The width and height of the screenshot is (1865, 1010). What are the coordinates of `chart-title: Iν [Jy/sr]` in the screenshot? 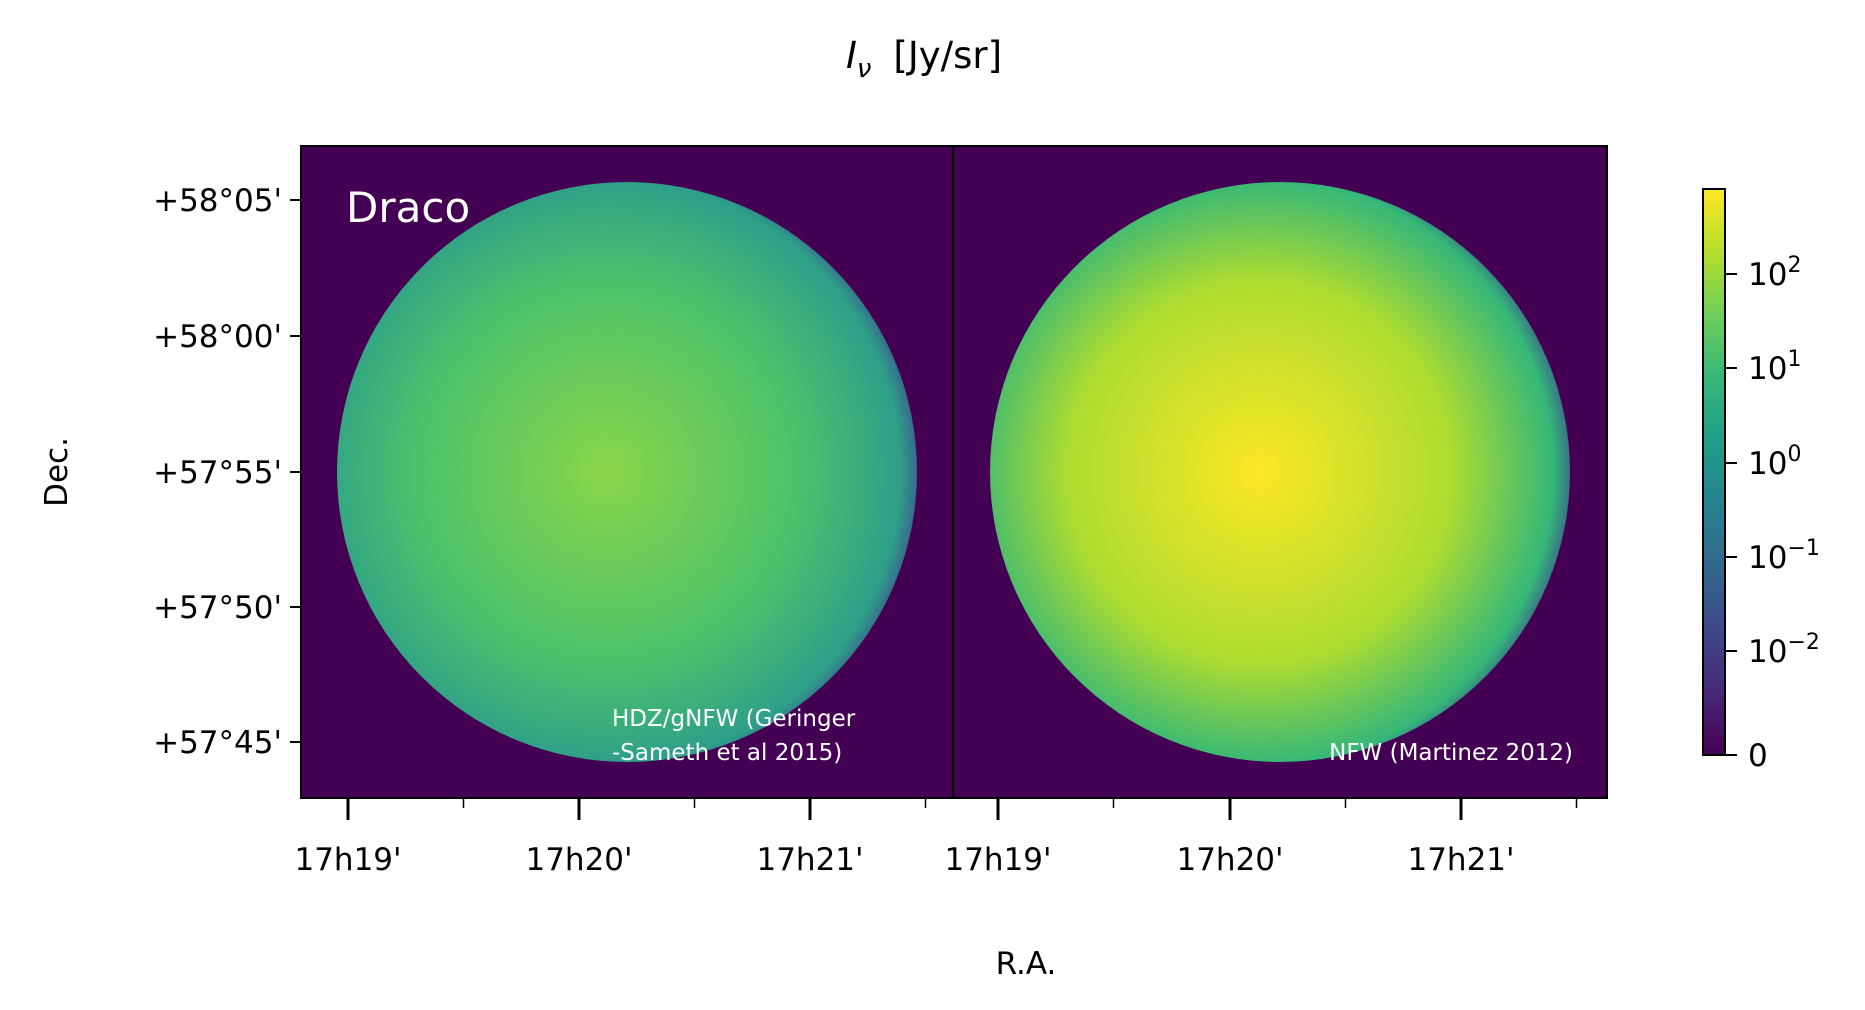 It's located at (924, 59).